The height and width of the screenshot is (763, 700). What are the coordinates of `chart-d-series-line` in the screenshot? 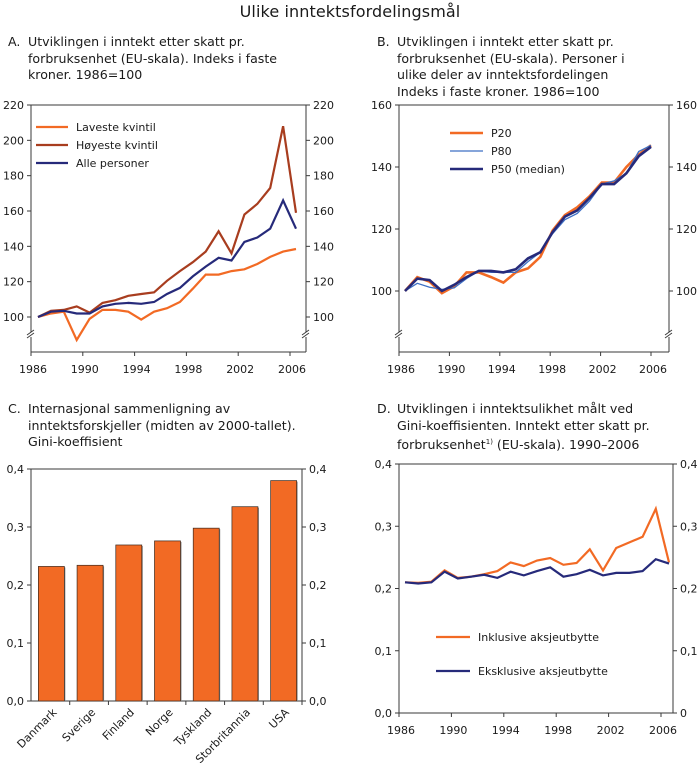 It's located at (537, 571).